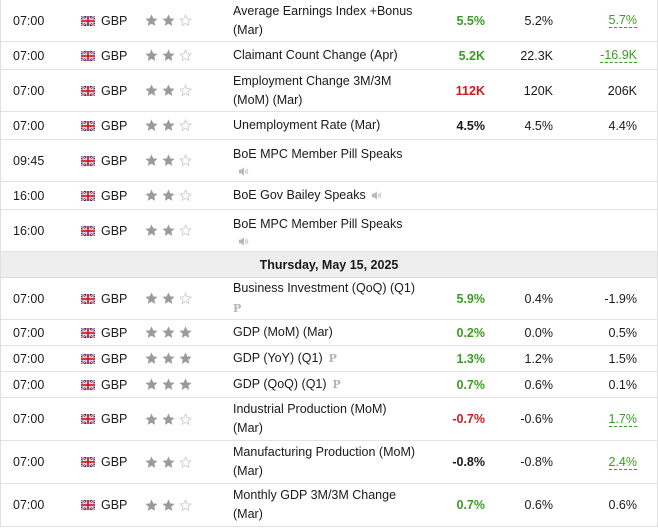 This screenshot has width=658, height=529. I want to click on event-name: Average Earnings Index +Bonus (Mar), so click(325, 20).